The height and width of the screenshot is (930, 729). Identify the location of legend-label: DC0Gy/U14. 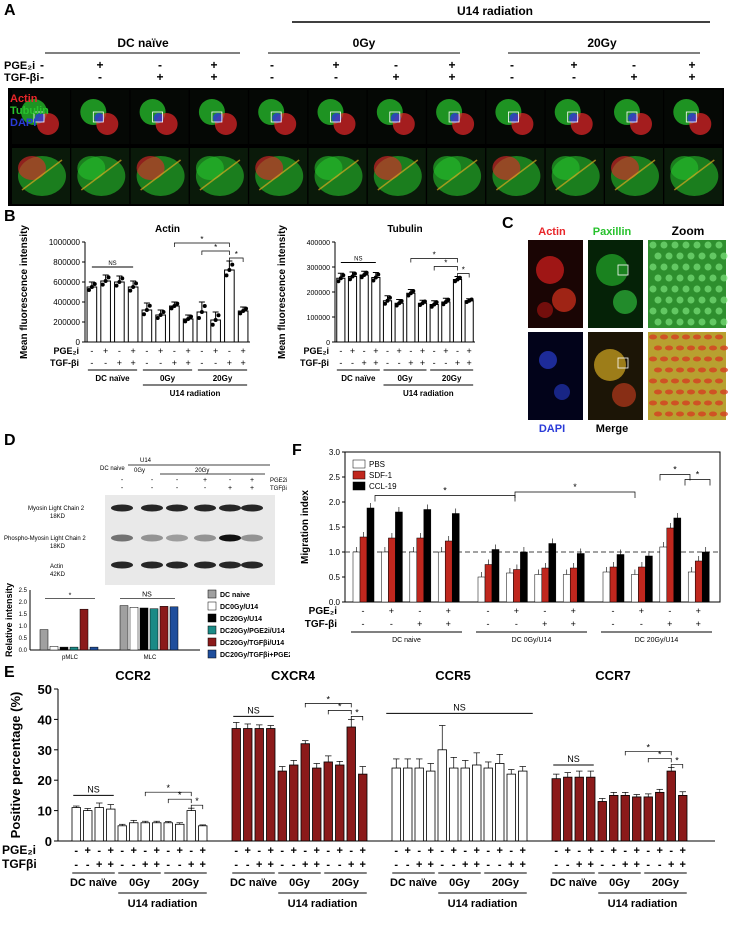
(239, 607).